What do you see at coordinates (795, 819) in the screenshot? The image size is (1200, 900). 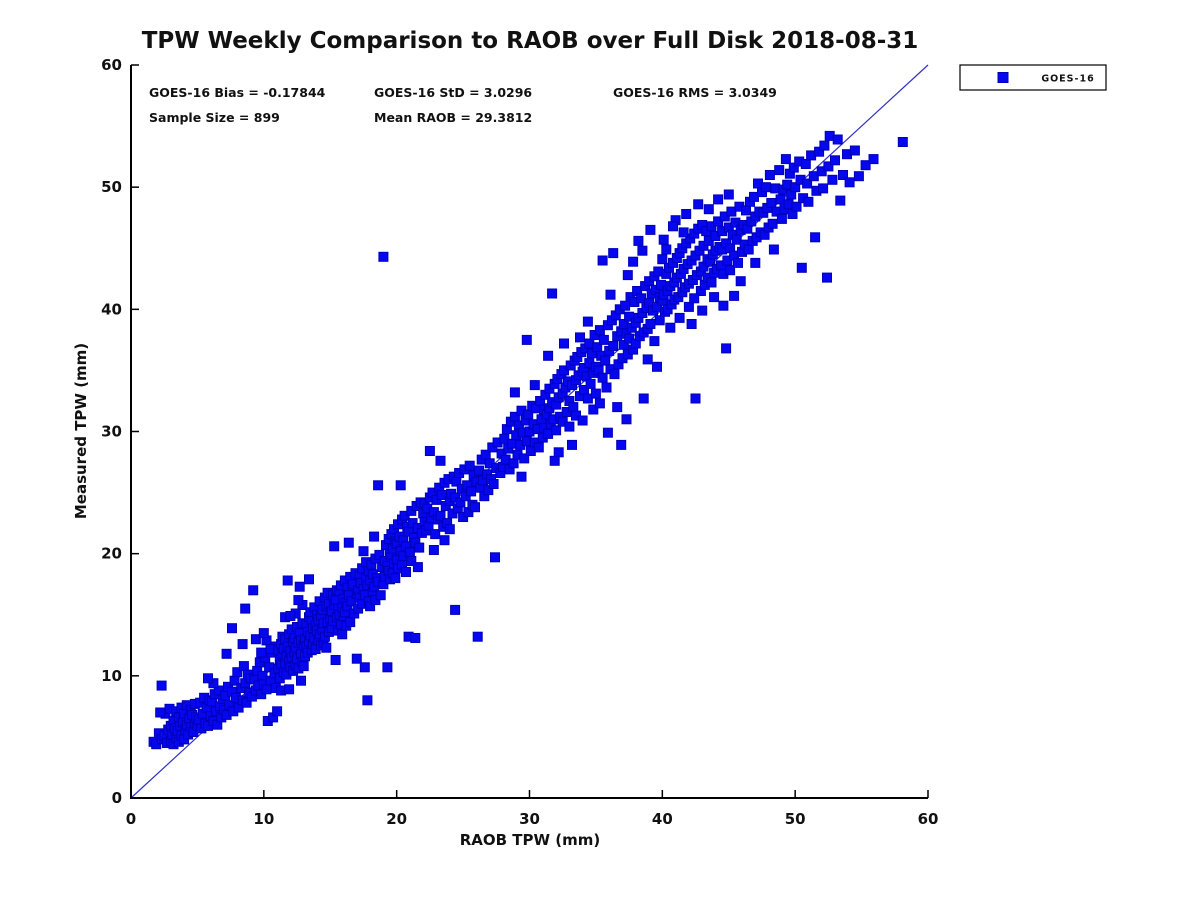 I see `x-tick-label: 50` at bounding box center [795, 819].